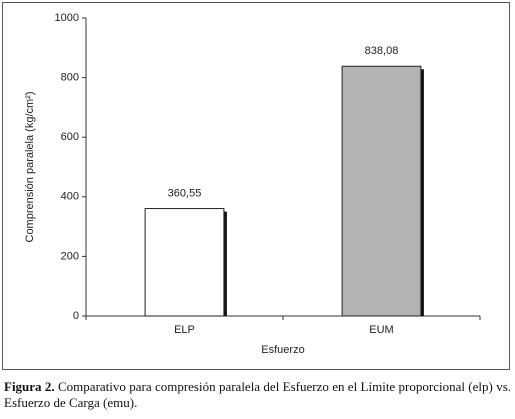 This screenshot has width=515, height=419. I want to click on caption-label: Figura 2., so click(29, 386).